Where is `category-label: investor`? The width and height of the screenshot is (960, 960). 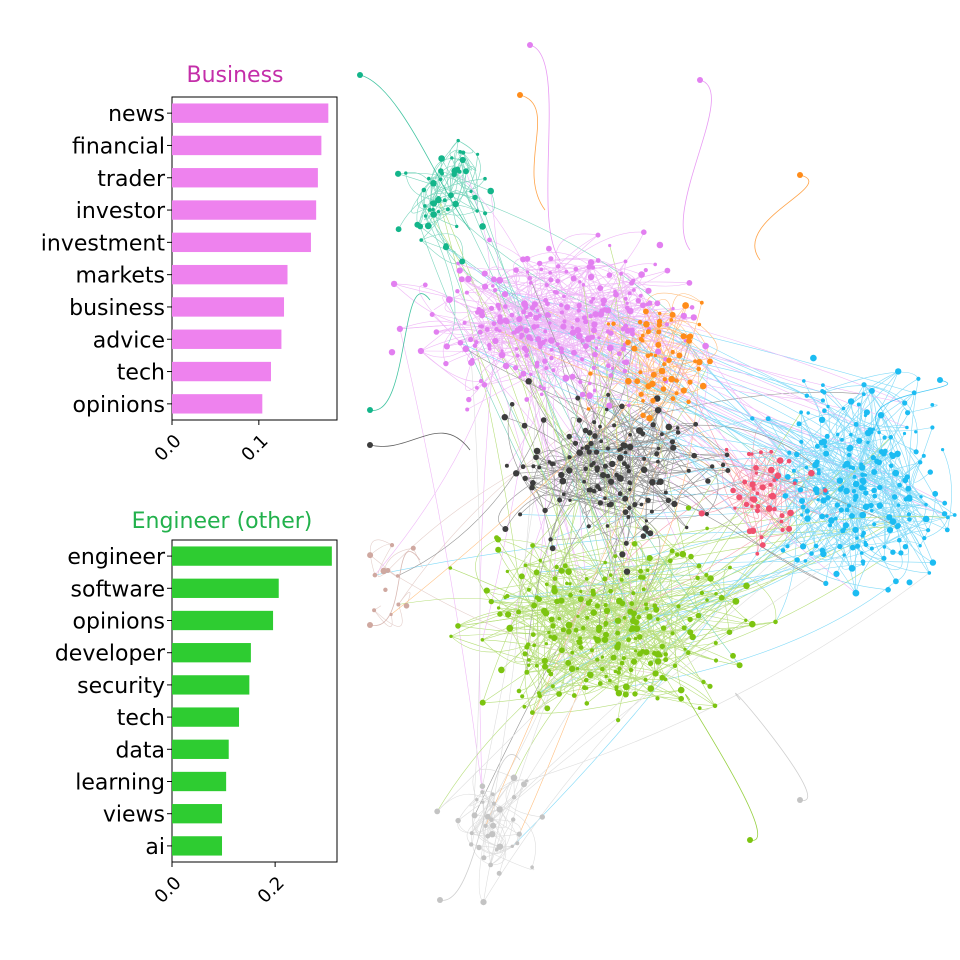
category-label: investor is located at coordinates (121, 211).